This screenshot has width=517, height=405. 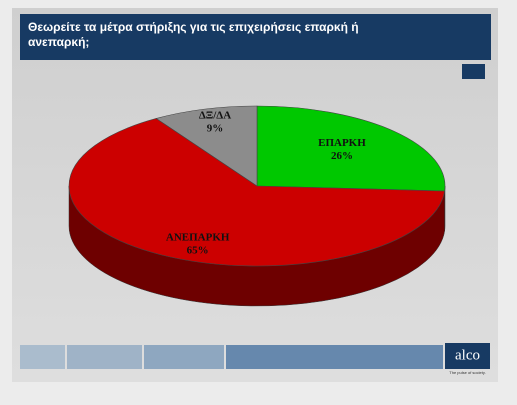 What do you see at coordinates (467, 372) in the screenshot?
I see `tagline: The pulse of society.` at bounding box center [467, 372].